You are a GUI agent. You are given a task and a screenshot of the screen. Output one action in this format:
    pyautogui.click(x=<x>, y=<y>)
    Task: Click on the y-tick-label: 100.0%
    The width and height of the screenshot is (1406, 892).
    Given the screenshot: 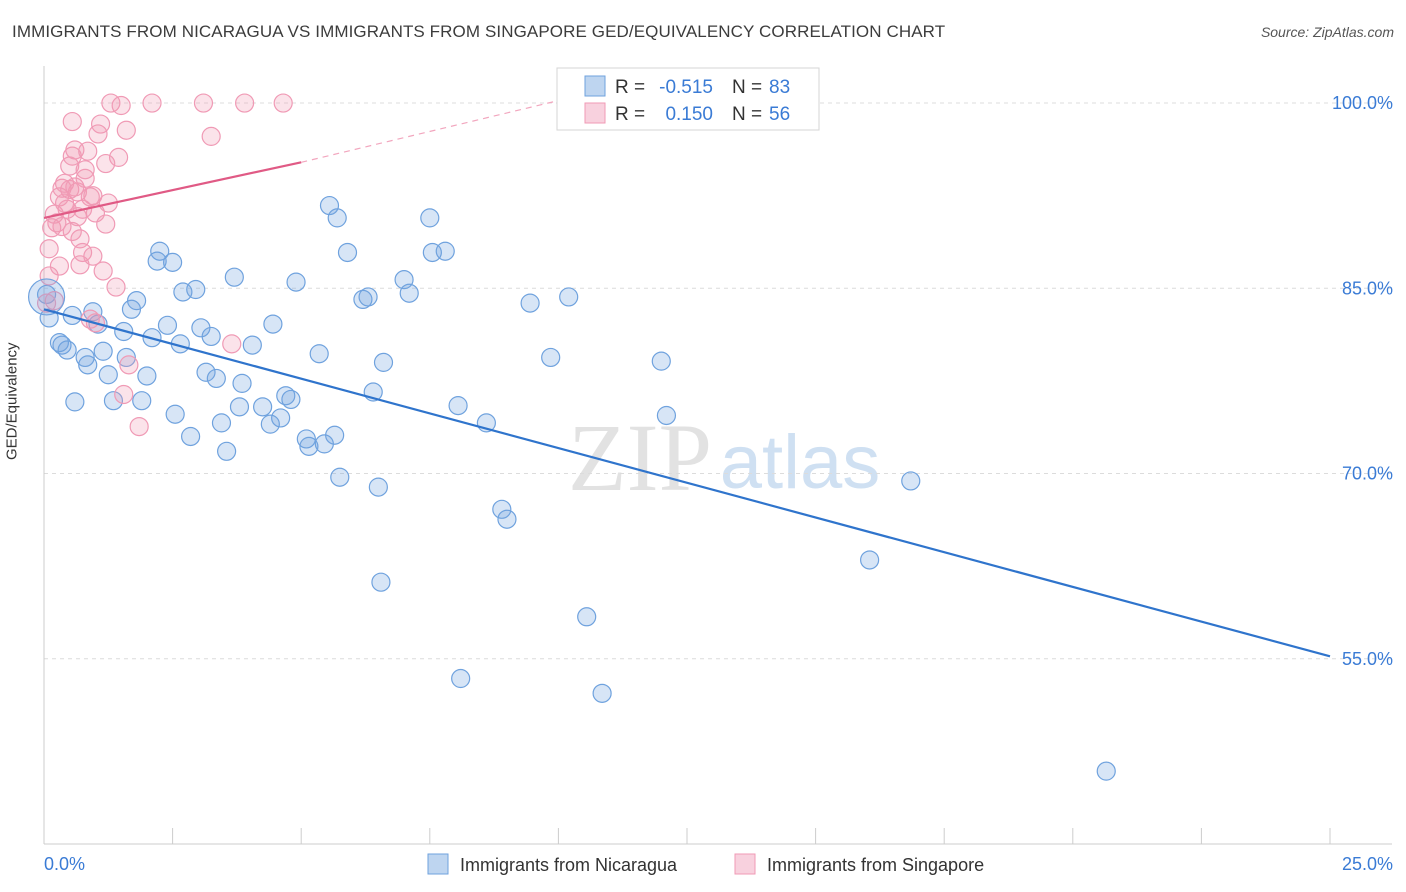 What is the action you would take?
    pyautogui.click(x=1362, y=103)
    